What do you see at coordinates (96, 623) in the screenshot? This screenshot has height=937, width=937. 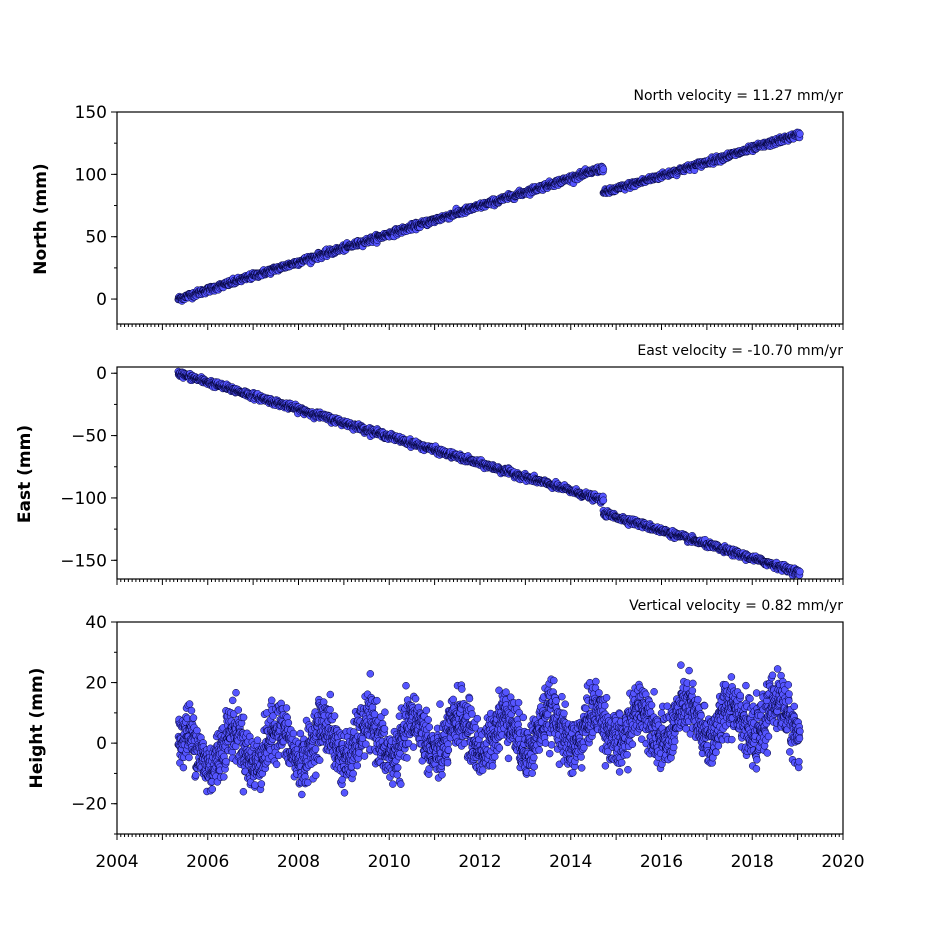 I see `y-tick-label: 40` at bounding box center [96, 623].